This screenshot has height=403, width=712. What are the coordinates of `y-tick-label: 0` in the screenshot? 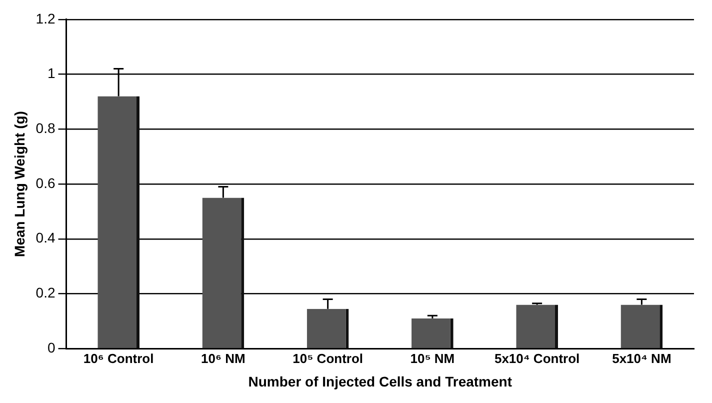 It's located at (51, 347).